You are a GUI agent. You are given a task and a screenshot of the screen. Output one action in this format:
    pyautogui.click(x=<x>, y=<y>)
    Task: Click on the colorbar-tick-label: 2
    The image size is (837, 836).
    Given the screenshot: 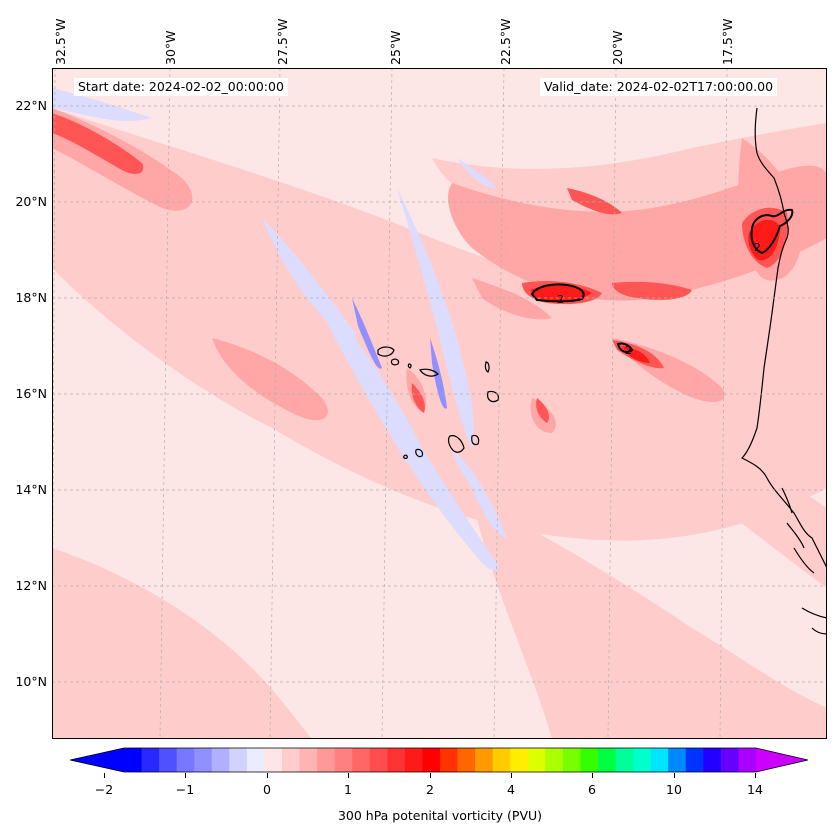 What is the action you would take?
    pyautogui.click(x=430, y=789)
    